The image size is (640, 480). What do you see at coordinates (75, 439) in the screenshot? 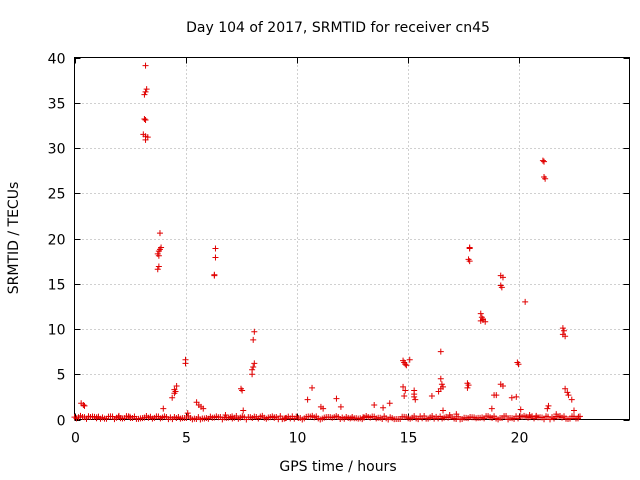
I see `x-tick-label: 0` at bounding box center [75, 439].